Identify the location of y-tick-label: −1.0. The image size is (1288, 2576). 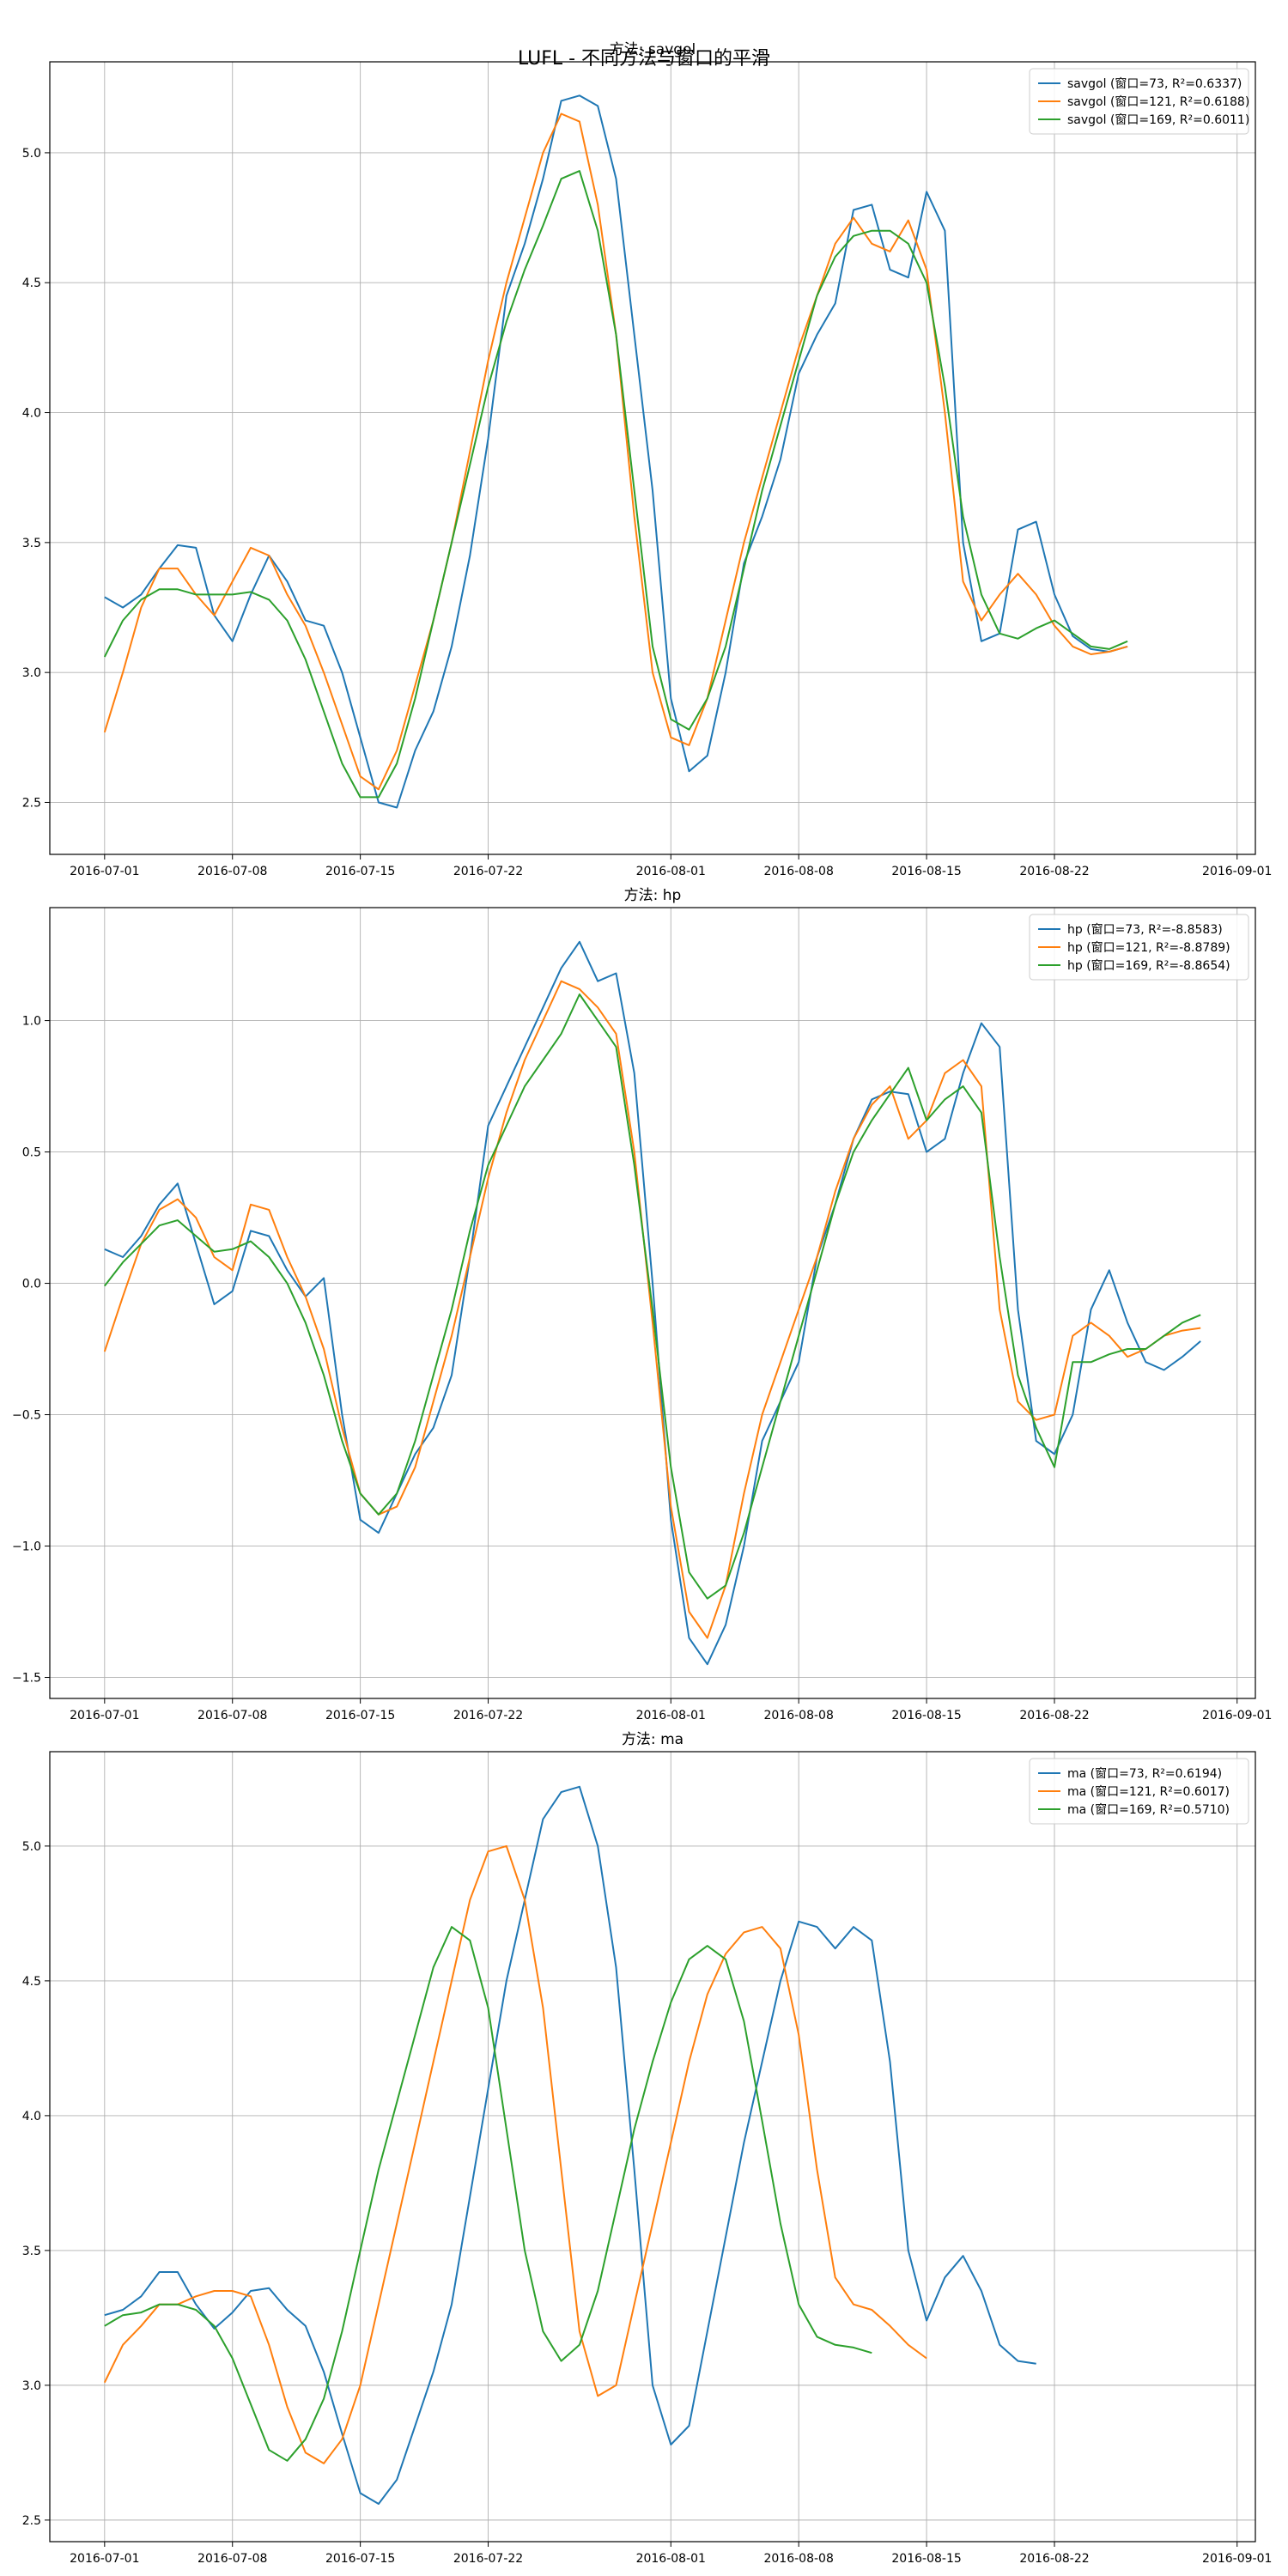
(27, 1547).